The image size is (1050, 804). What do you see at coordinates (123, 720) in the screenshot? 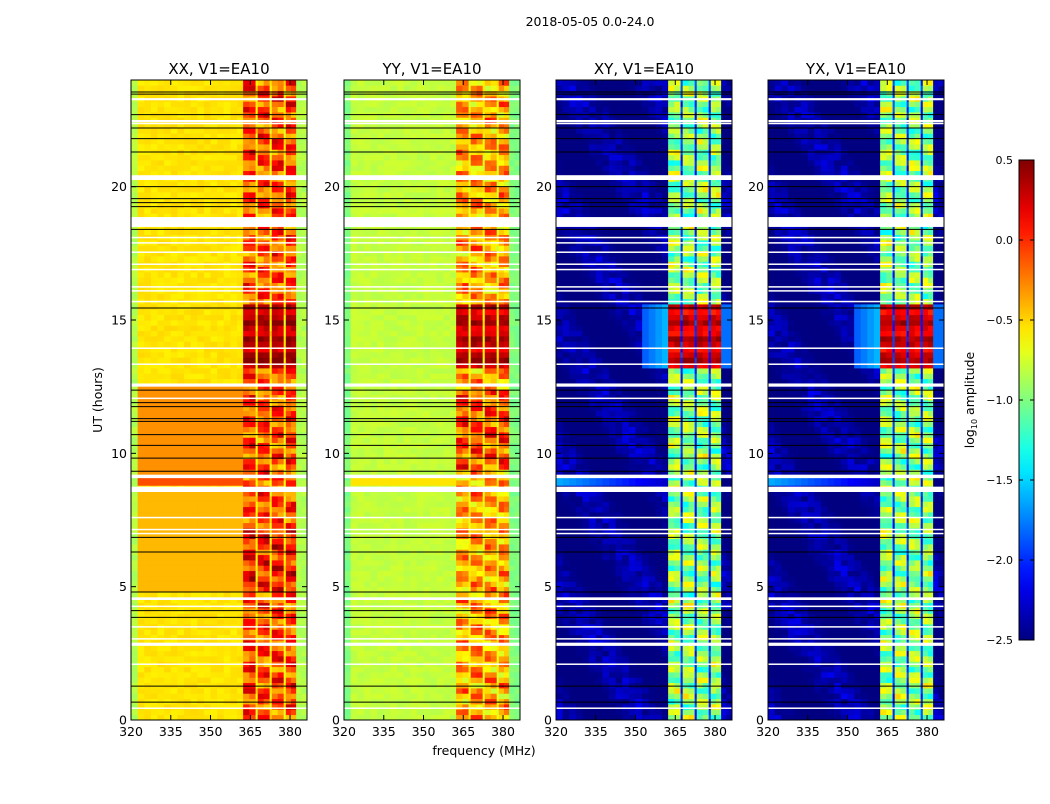
I see `y-tick-label: 0` at bounding box center [123, 720].